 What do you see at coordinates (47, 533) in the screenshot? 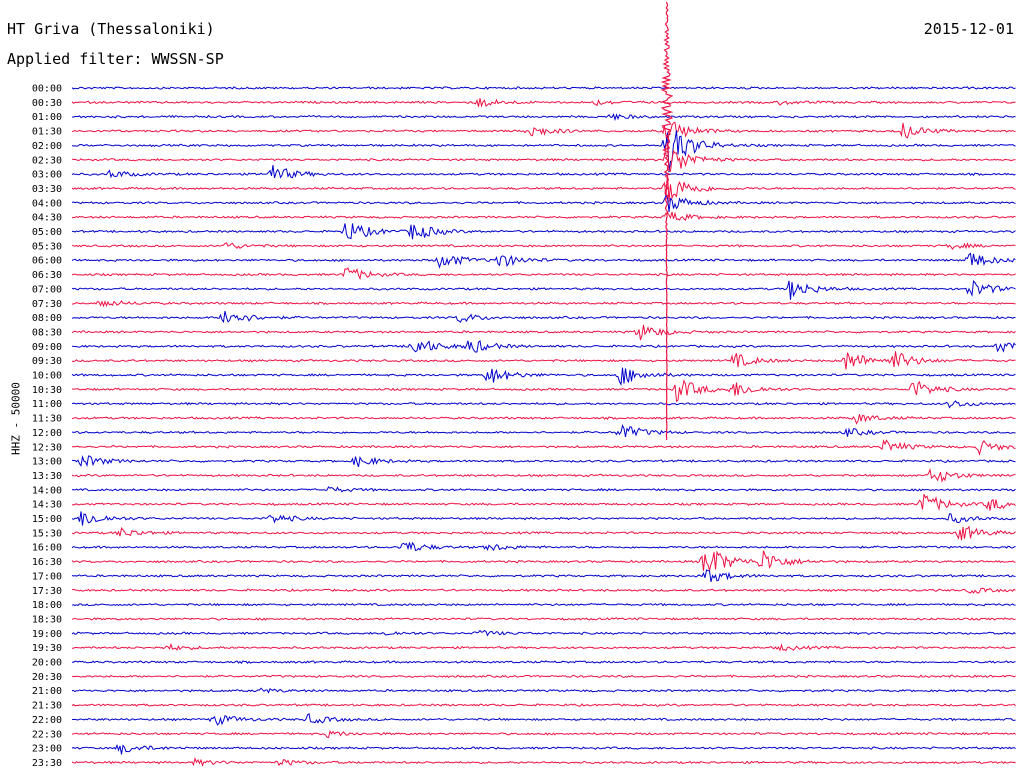
I see `time-tick-label: 15:30` at bounding box center [47, 533].